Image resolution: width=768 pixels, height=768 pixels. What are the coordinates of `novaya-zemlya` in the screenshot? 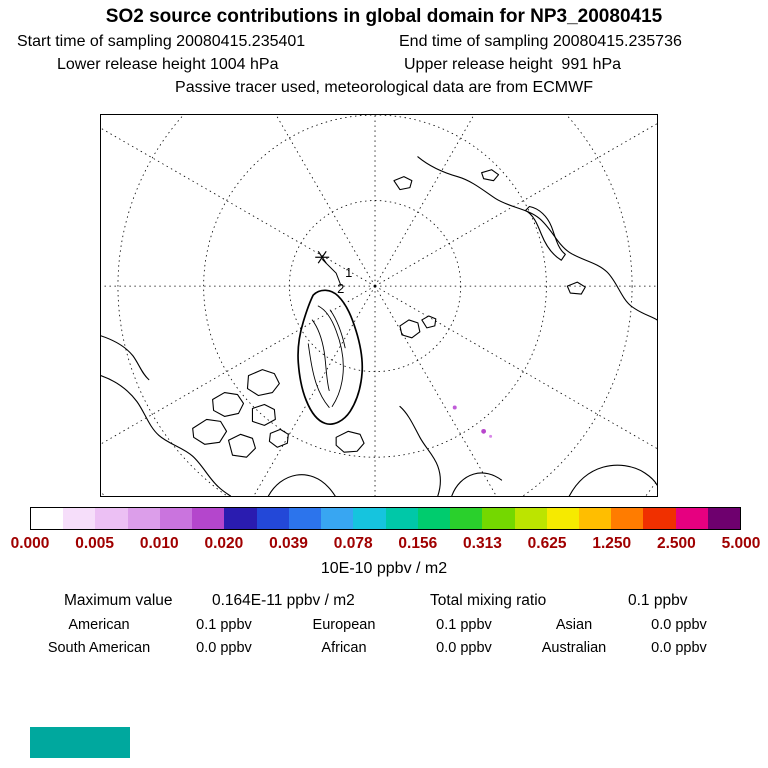 It's located at (545, 233).